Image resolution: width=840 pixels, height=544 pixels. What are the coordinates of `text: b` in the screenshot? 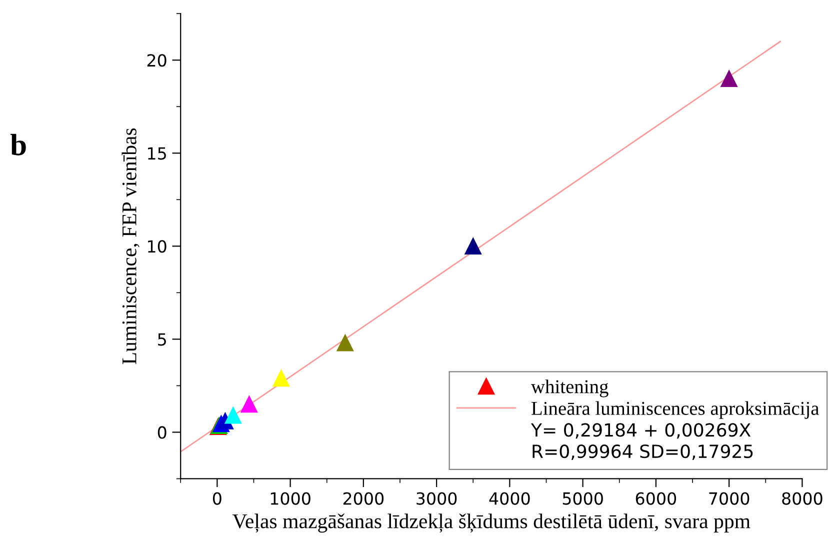 It's located at (18, 145).